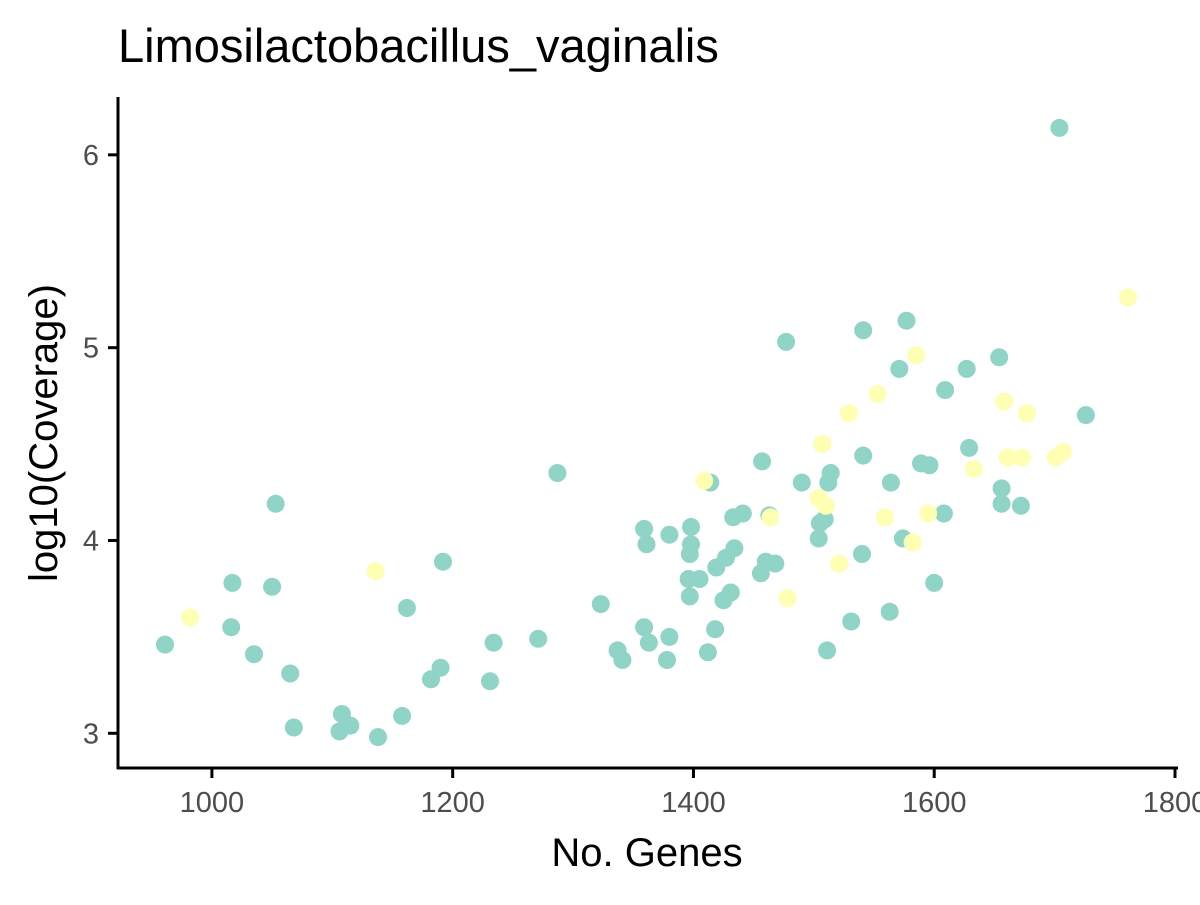 The image size is (1200, 905). Describe the element at coordinates (693, 803) in the screenshot. I see `x-tick-label: 1400` at that location.